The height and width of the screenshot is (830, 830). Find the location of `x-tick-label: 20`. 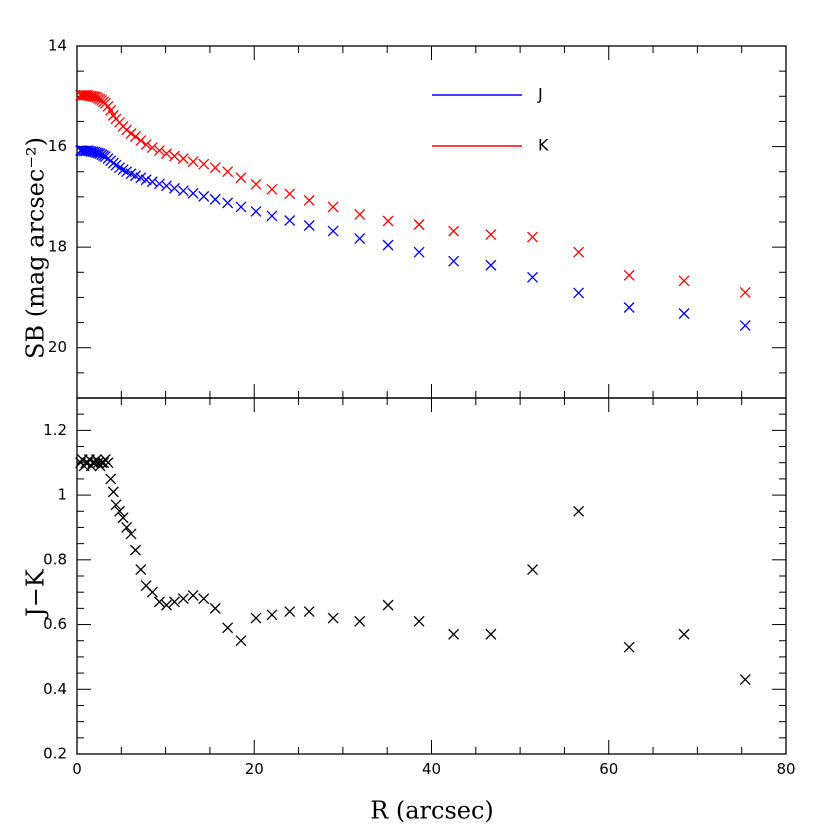

x-tick-label: 20 is located at coordinates (254, 769).